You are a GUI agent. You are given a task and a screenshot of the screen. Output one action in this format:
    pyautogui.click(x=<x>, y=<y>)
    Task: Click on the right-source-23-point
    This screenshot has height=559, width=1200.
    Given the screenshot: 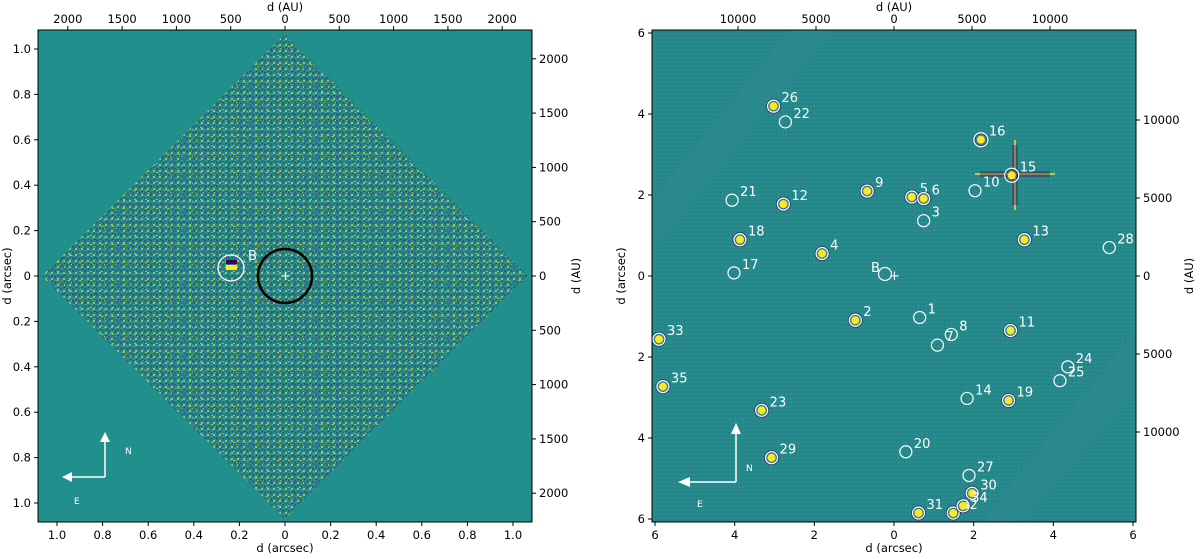 What is the action you would take?
    pyautogui.click(x=761, y=410)
    